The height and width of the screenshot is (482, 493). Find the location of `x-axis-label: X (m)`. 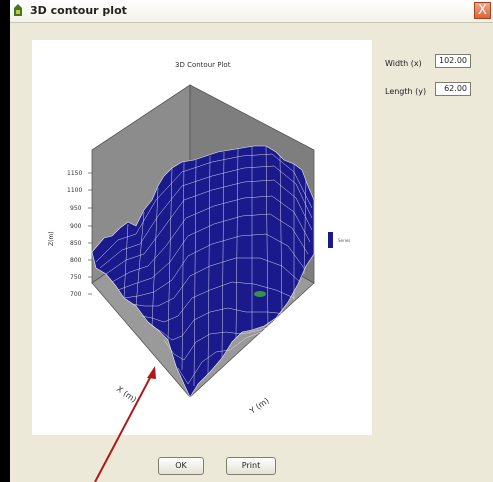

x-axis-label: X (m) is located at coordinates (126, 394).